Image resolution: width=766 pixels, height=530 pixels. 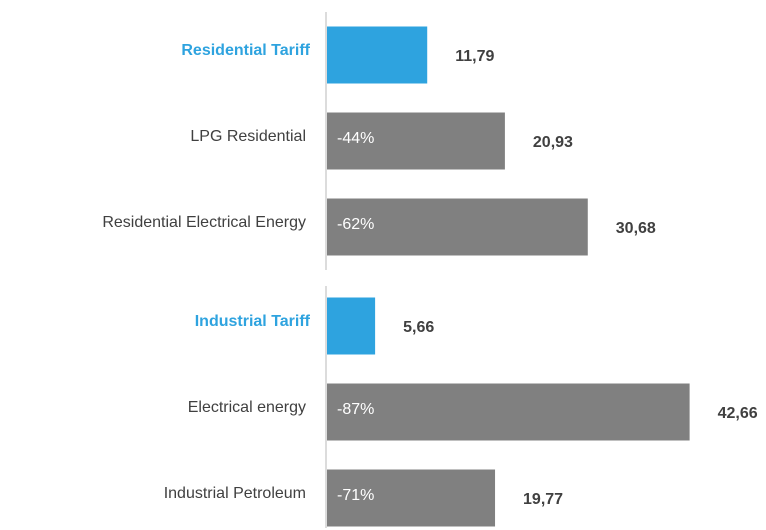 What do you see at coordinates (247, 407) in the screenshot?
I see `category-label: Electrical energy` at bounding box center [247, 407].